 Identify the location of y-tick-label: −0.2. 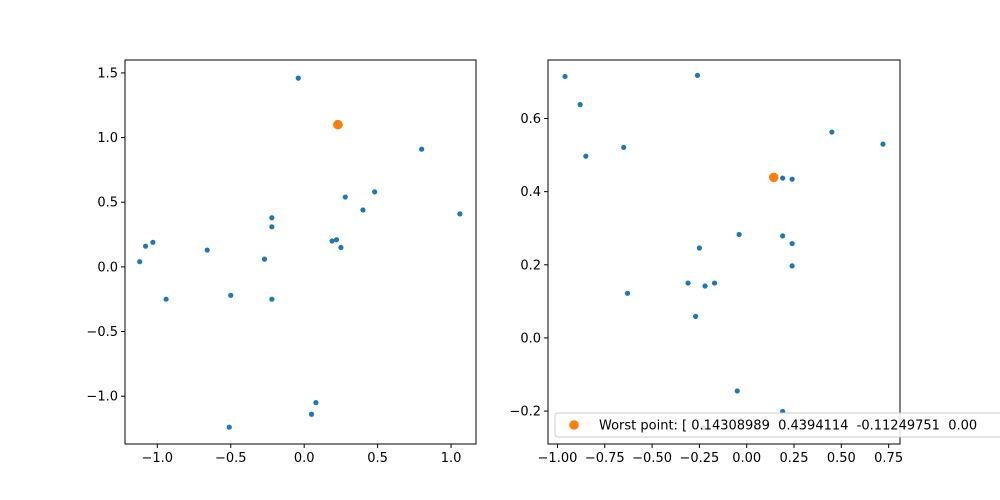
(525, 412).